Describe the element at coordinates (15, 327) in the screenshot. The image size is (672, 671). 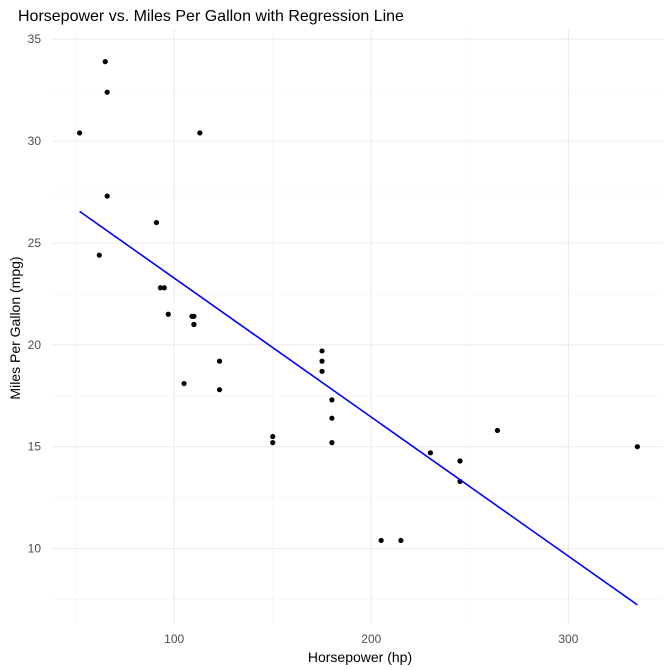
I see `y-axis-title: Miles Per Gallon (mpg)` at that location.